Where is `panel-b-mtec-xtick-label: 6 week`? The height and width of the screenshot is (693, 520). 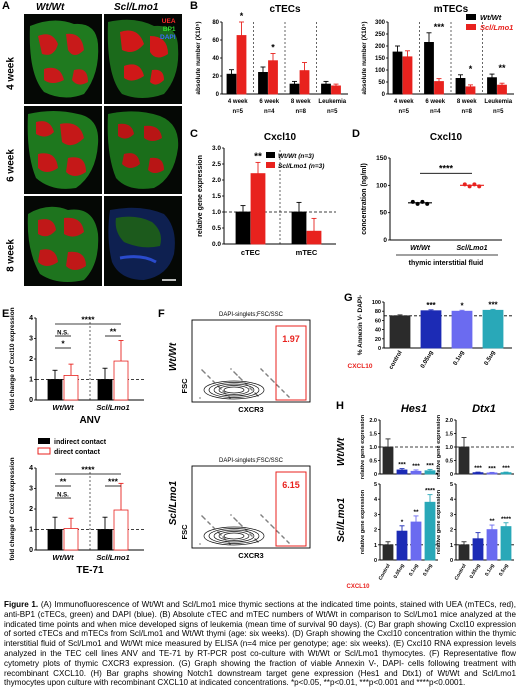 panel-b-mtec-xtick-label: 6 week is located at coordinates (435, 102).